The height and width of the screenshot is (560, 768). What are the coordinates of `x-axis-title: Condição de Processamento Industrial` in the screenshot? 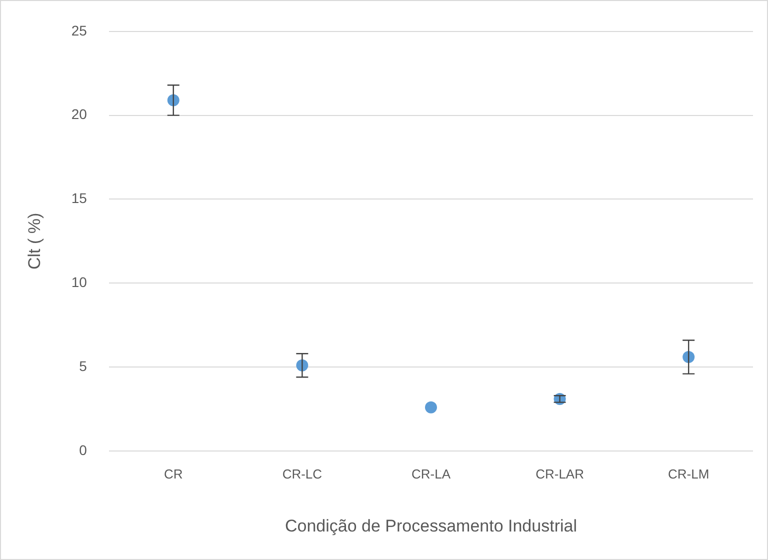 It's located at (430, 526).